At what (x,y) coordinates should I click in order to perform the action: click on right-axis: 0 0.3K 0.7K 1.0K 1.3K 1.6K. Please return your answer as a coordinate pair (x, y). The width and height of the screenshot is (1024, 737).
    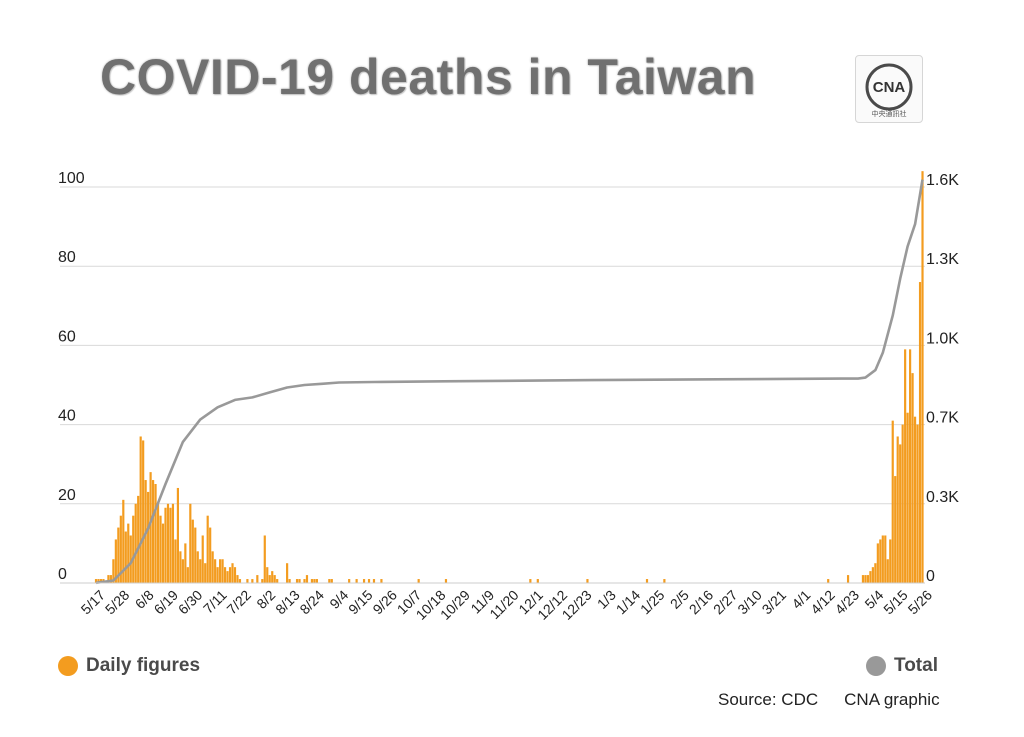
    Looking at the image, I should click on (942, 378).